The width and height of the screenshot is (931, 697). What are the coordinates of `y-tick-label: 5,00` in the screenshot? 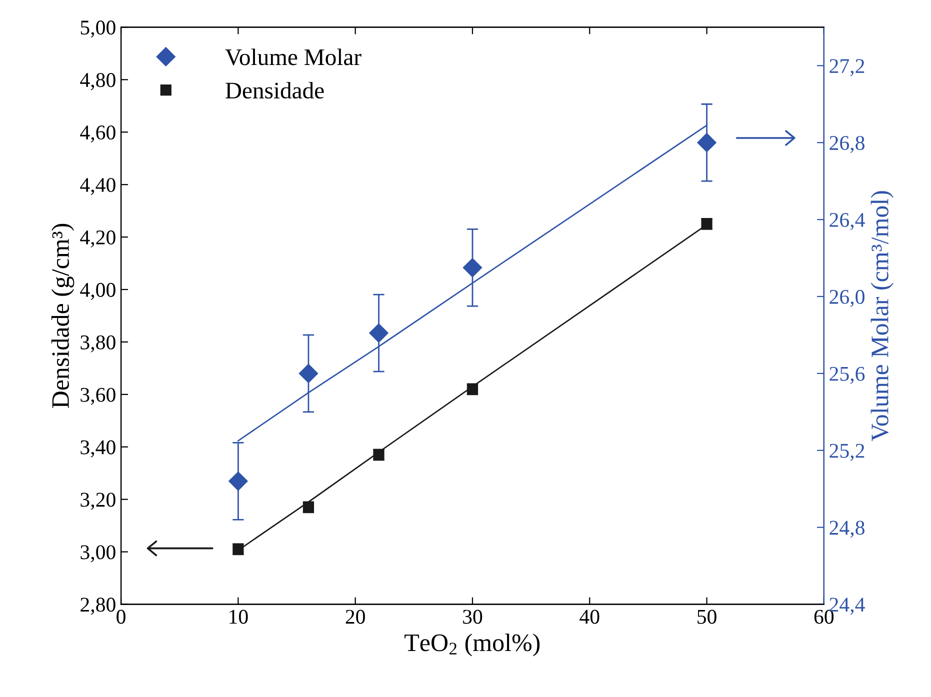 It's located at (98, 29).